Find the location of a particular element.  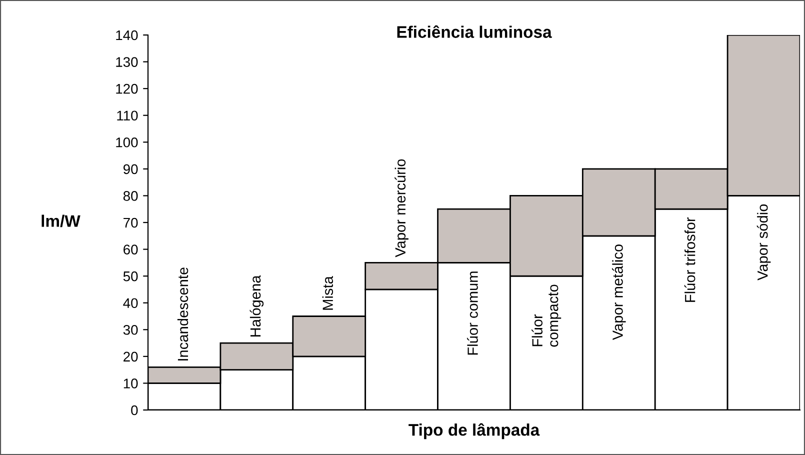

x-tick-label: Flúor compacto is located at coordinates (547, 315).